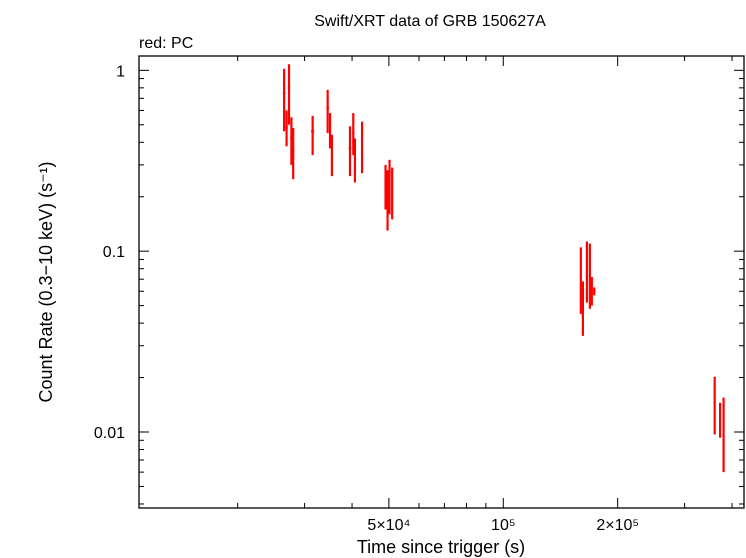  I want to click on y-axis-label: Count Rate (0.3−10 keV) (s⁻¹), so click(46, 281).